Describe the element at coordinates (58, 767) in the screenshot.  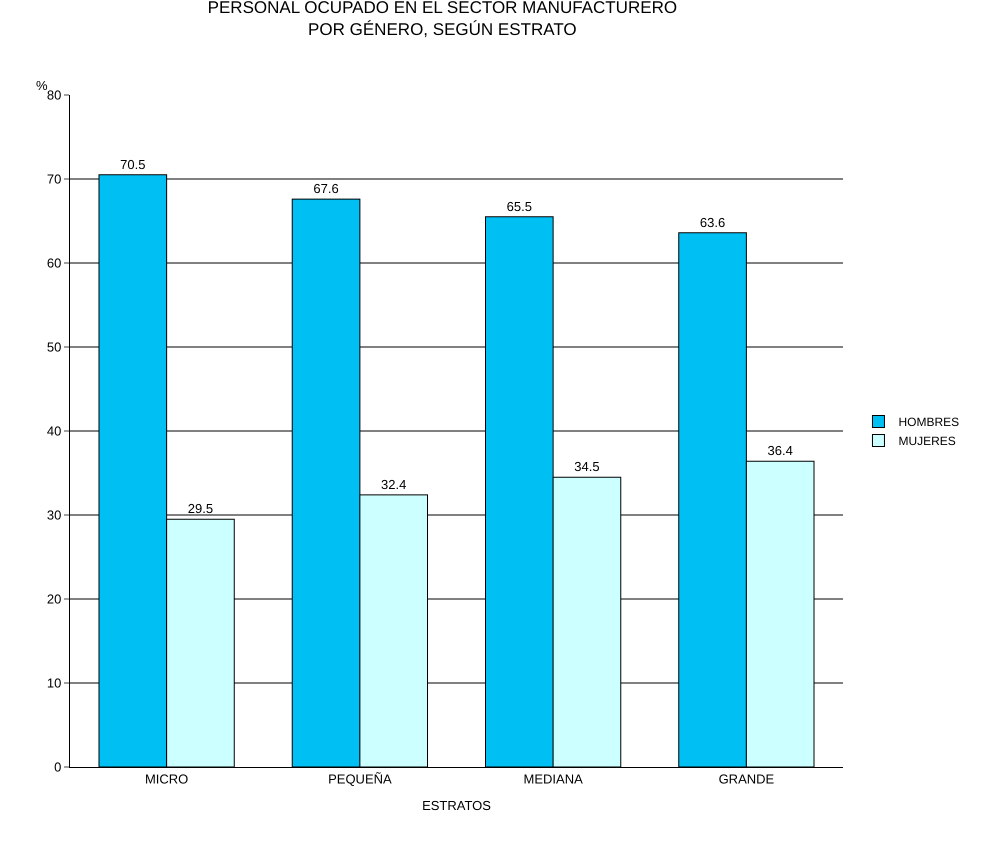
I see `y-tick-label: 0` at that location.